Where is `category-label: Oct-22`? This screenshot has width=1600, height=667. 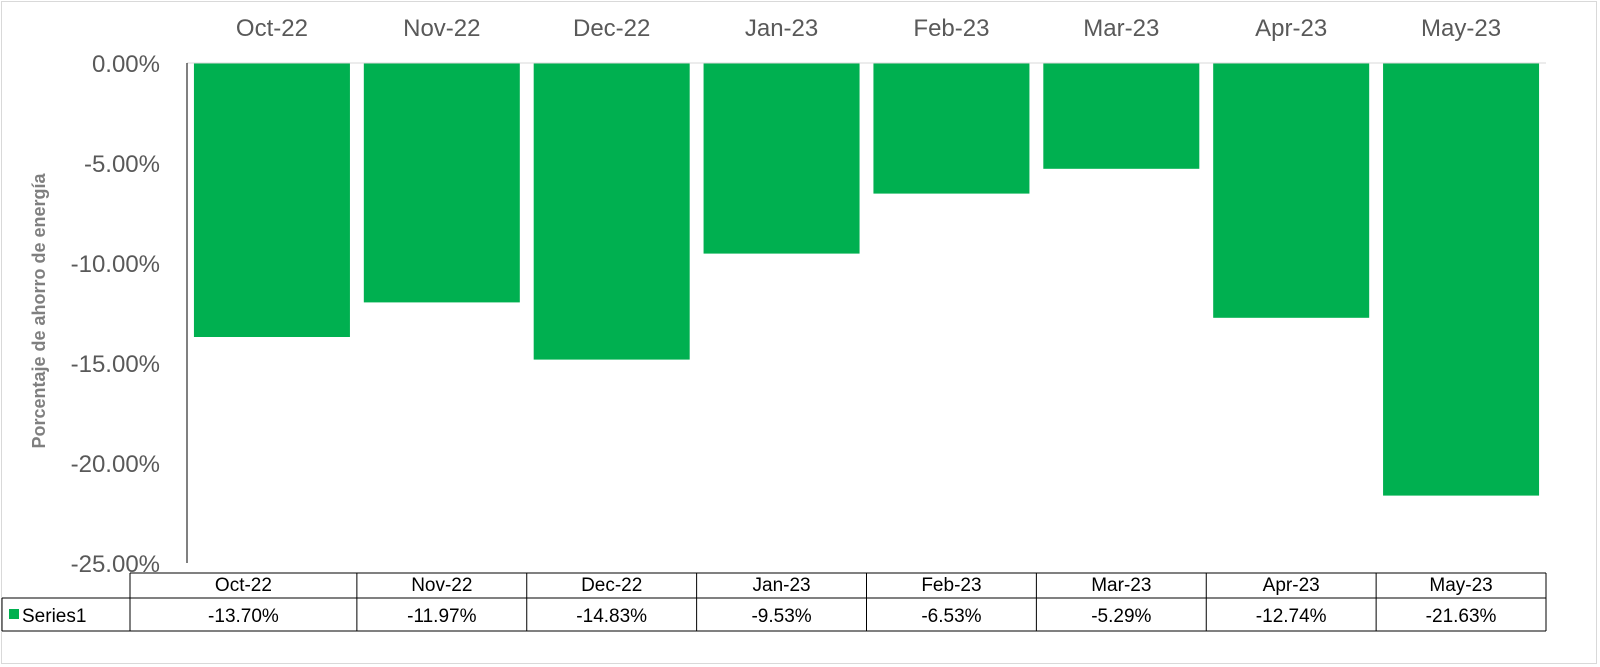 category-label: Oct-22 is located at coordinates (272, 28).